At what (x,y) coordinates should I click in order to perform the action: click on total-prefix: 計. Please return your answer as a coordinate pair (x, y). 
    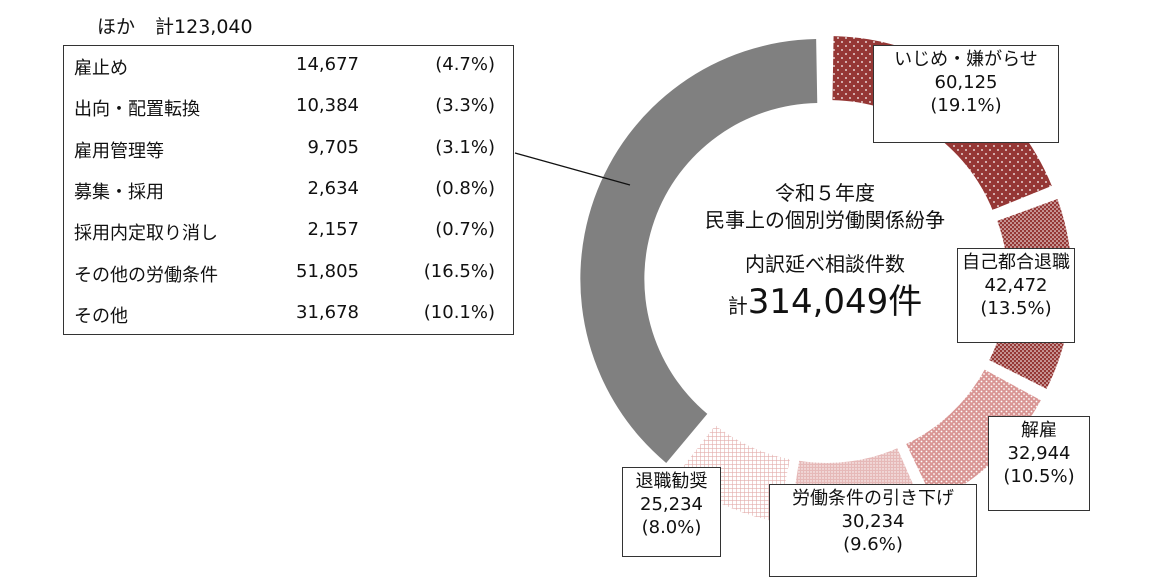
    Looking at the image, I should click on (737, 306).